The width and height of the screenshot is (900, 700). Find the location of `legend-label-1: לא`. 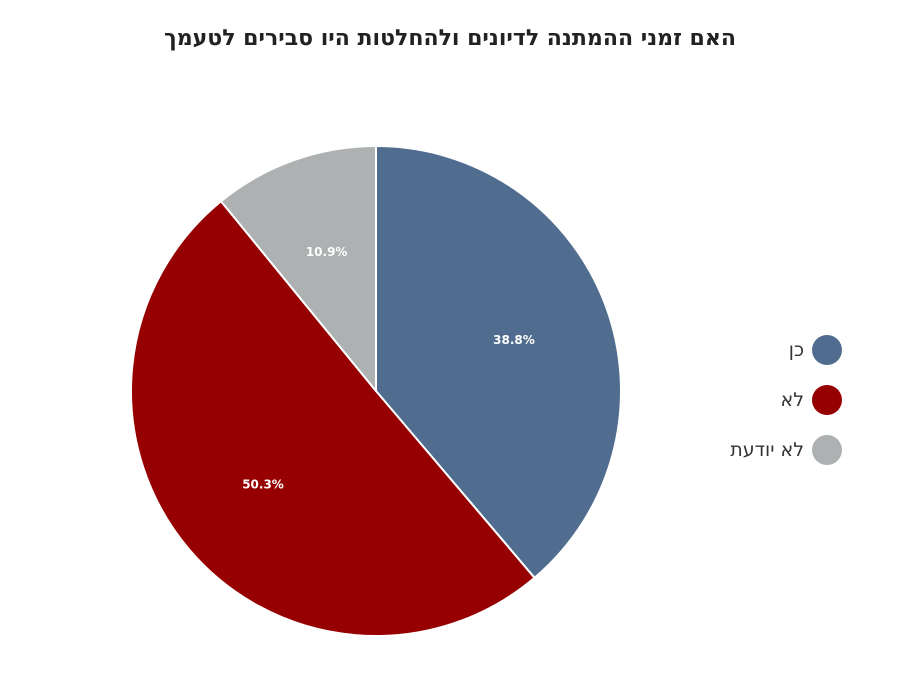

legend-label-1: לא is located at coordinates (792, 400).